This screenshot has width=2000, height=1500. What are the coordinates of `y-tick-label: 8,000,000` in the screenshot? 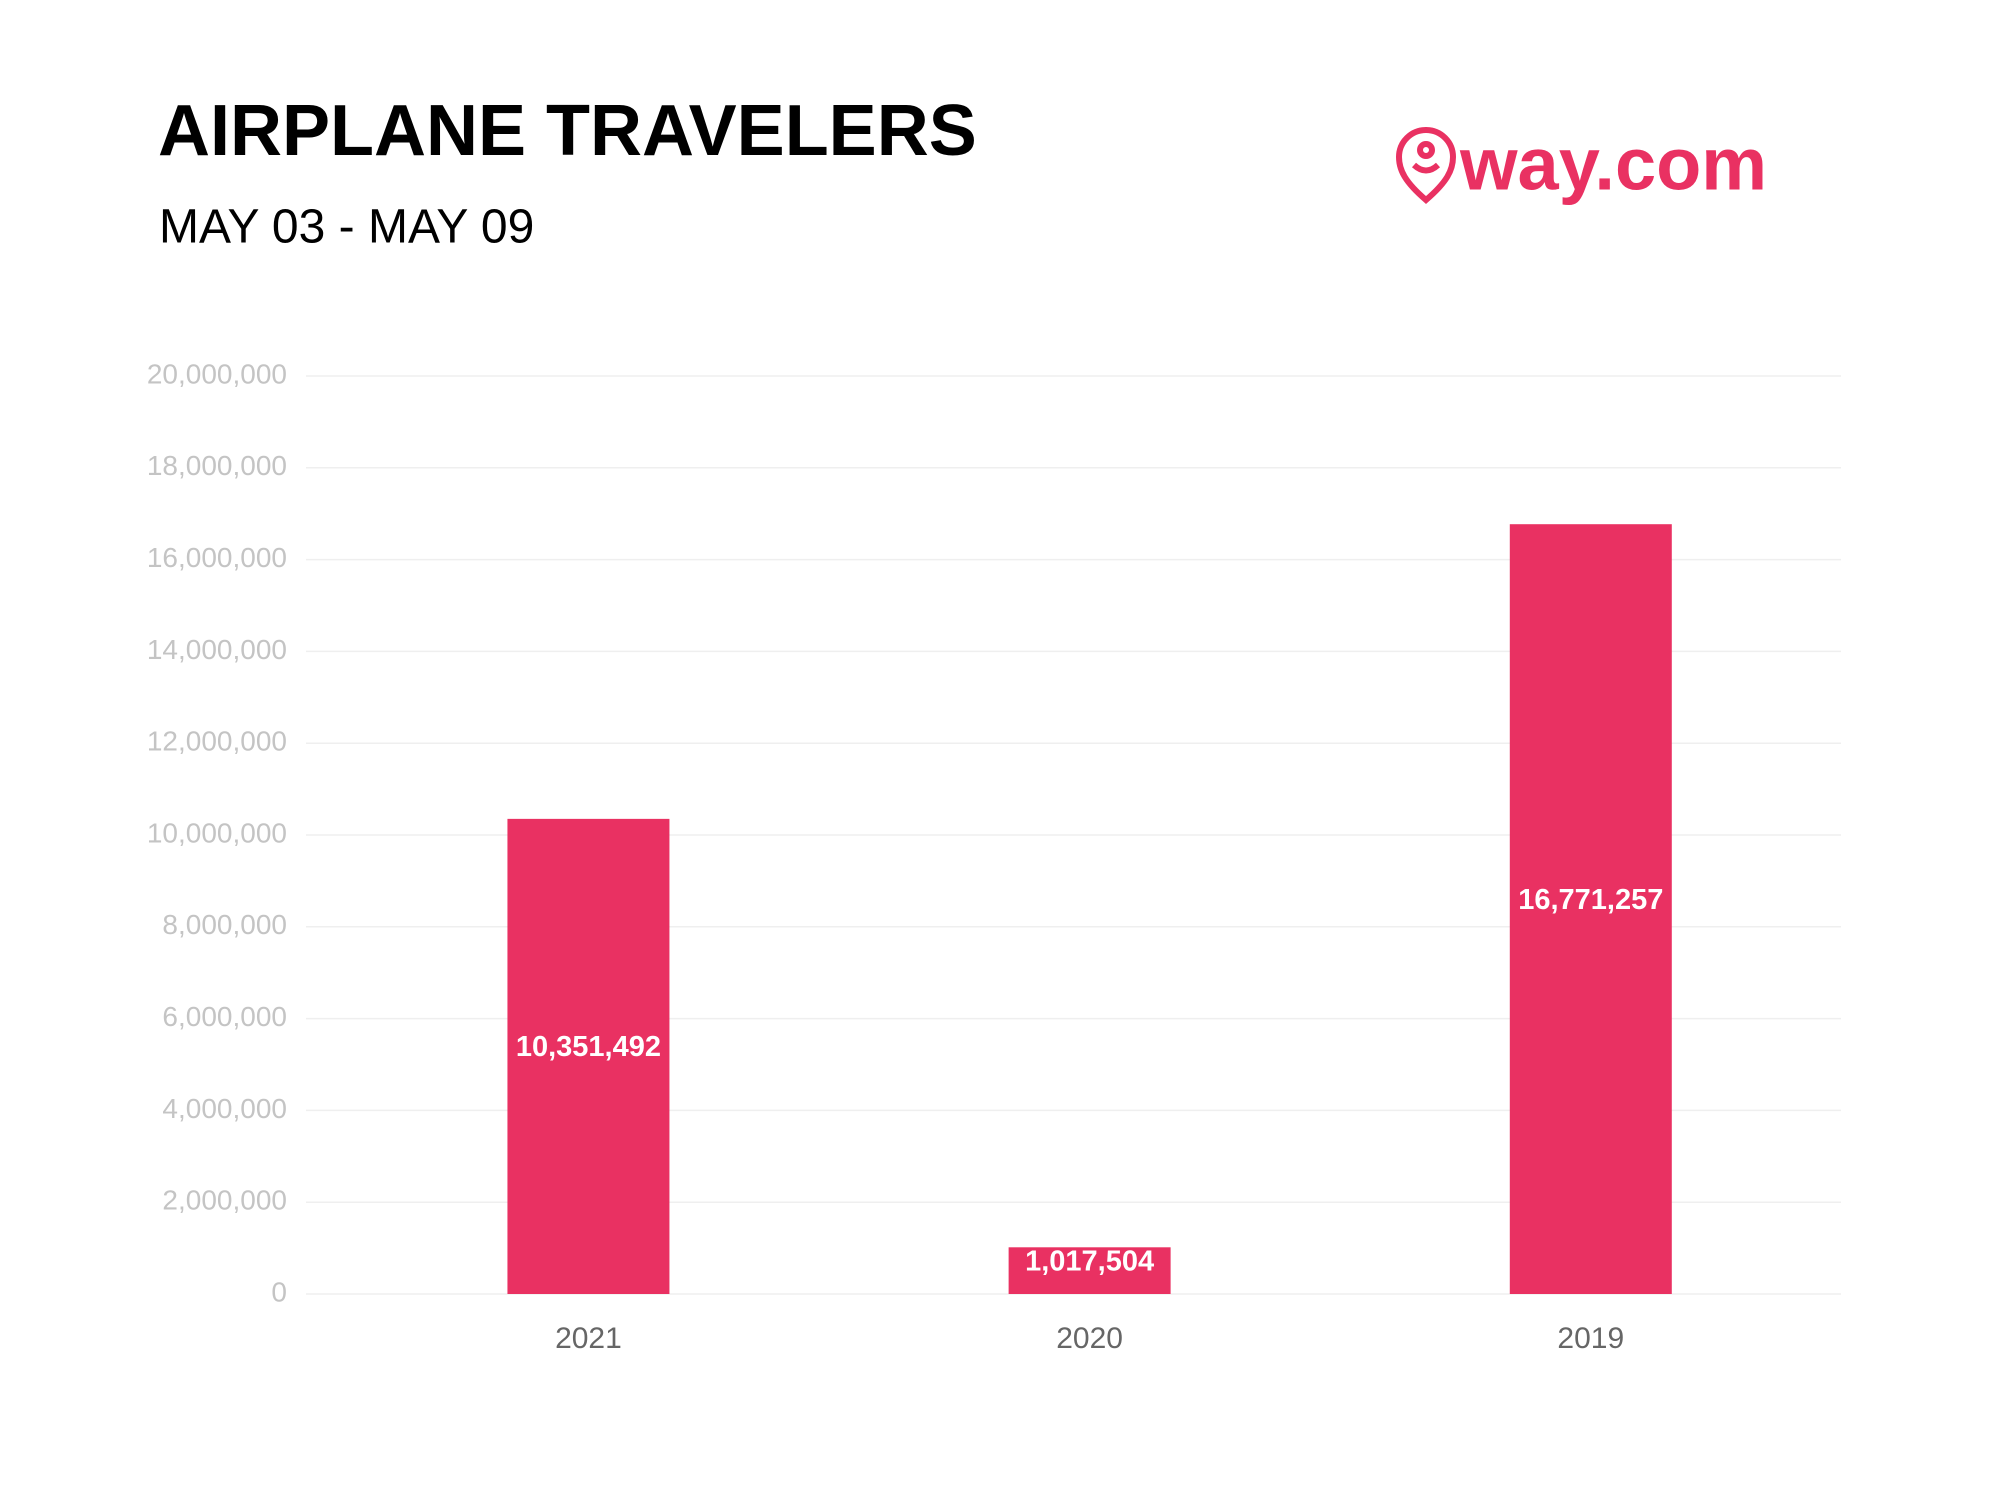 It's located at (224, 924).